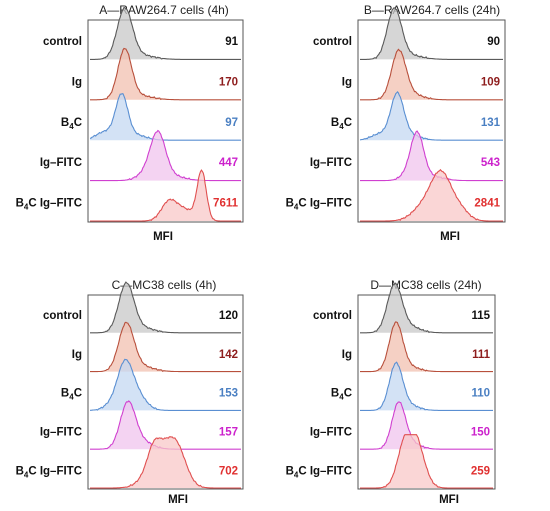 The width and height of the screenshot is (550, 511). Describe the element at coordinates (231, 42) in the screenshot. I see `mfi-value: 91` at that location.